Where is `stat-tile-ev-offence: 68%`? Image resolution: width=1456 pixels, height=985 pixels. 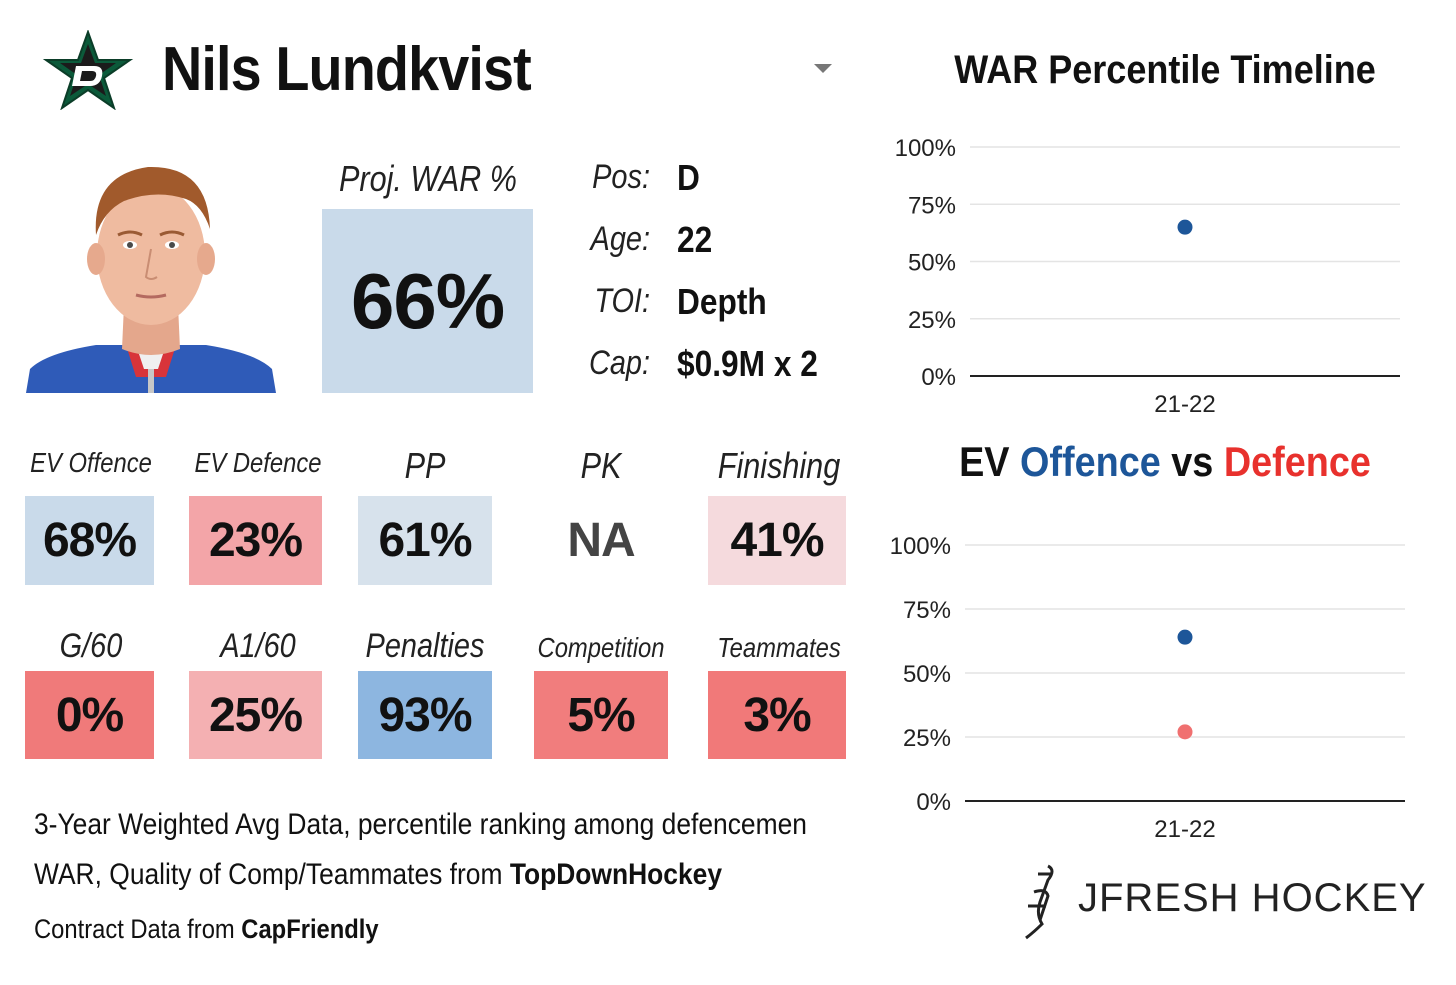 stat-tile-ev-offence: 68% is located at coordinates (89, 540).